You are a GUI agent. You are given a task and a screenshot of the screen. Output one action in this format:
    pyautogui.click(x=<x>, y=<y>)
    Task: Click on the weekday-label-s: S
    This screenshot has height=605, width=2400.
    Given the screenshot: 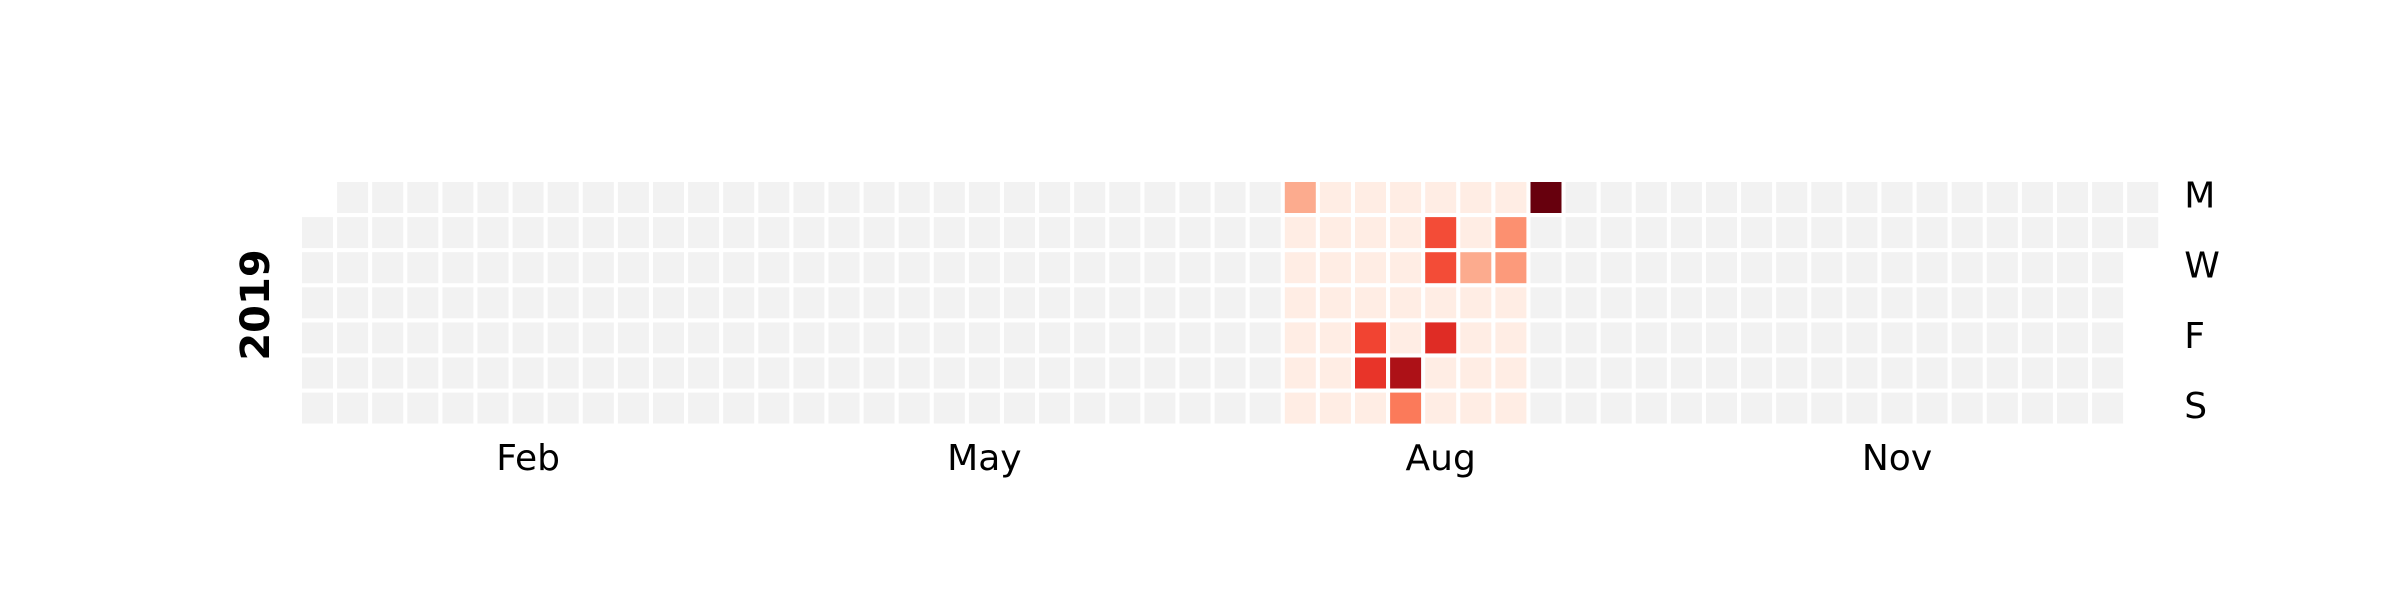 What is the action you would take?
    pyautogui.click(x=2195, y=406)
    